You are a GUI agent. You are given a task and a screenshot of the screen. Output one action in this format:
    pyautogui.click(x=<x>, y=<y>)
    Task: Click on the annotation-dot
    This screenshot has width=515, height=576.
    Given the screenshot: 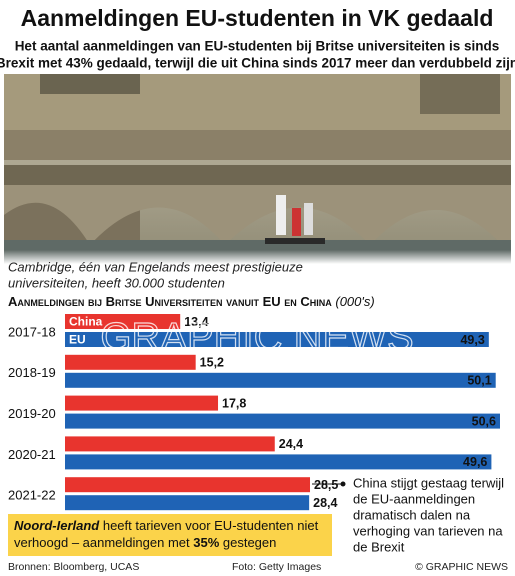 What is the action you would take?
    pyautogui.click(x=343, y=484)
    